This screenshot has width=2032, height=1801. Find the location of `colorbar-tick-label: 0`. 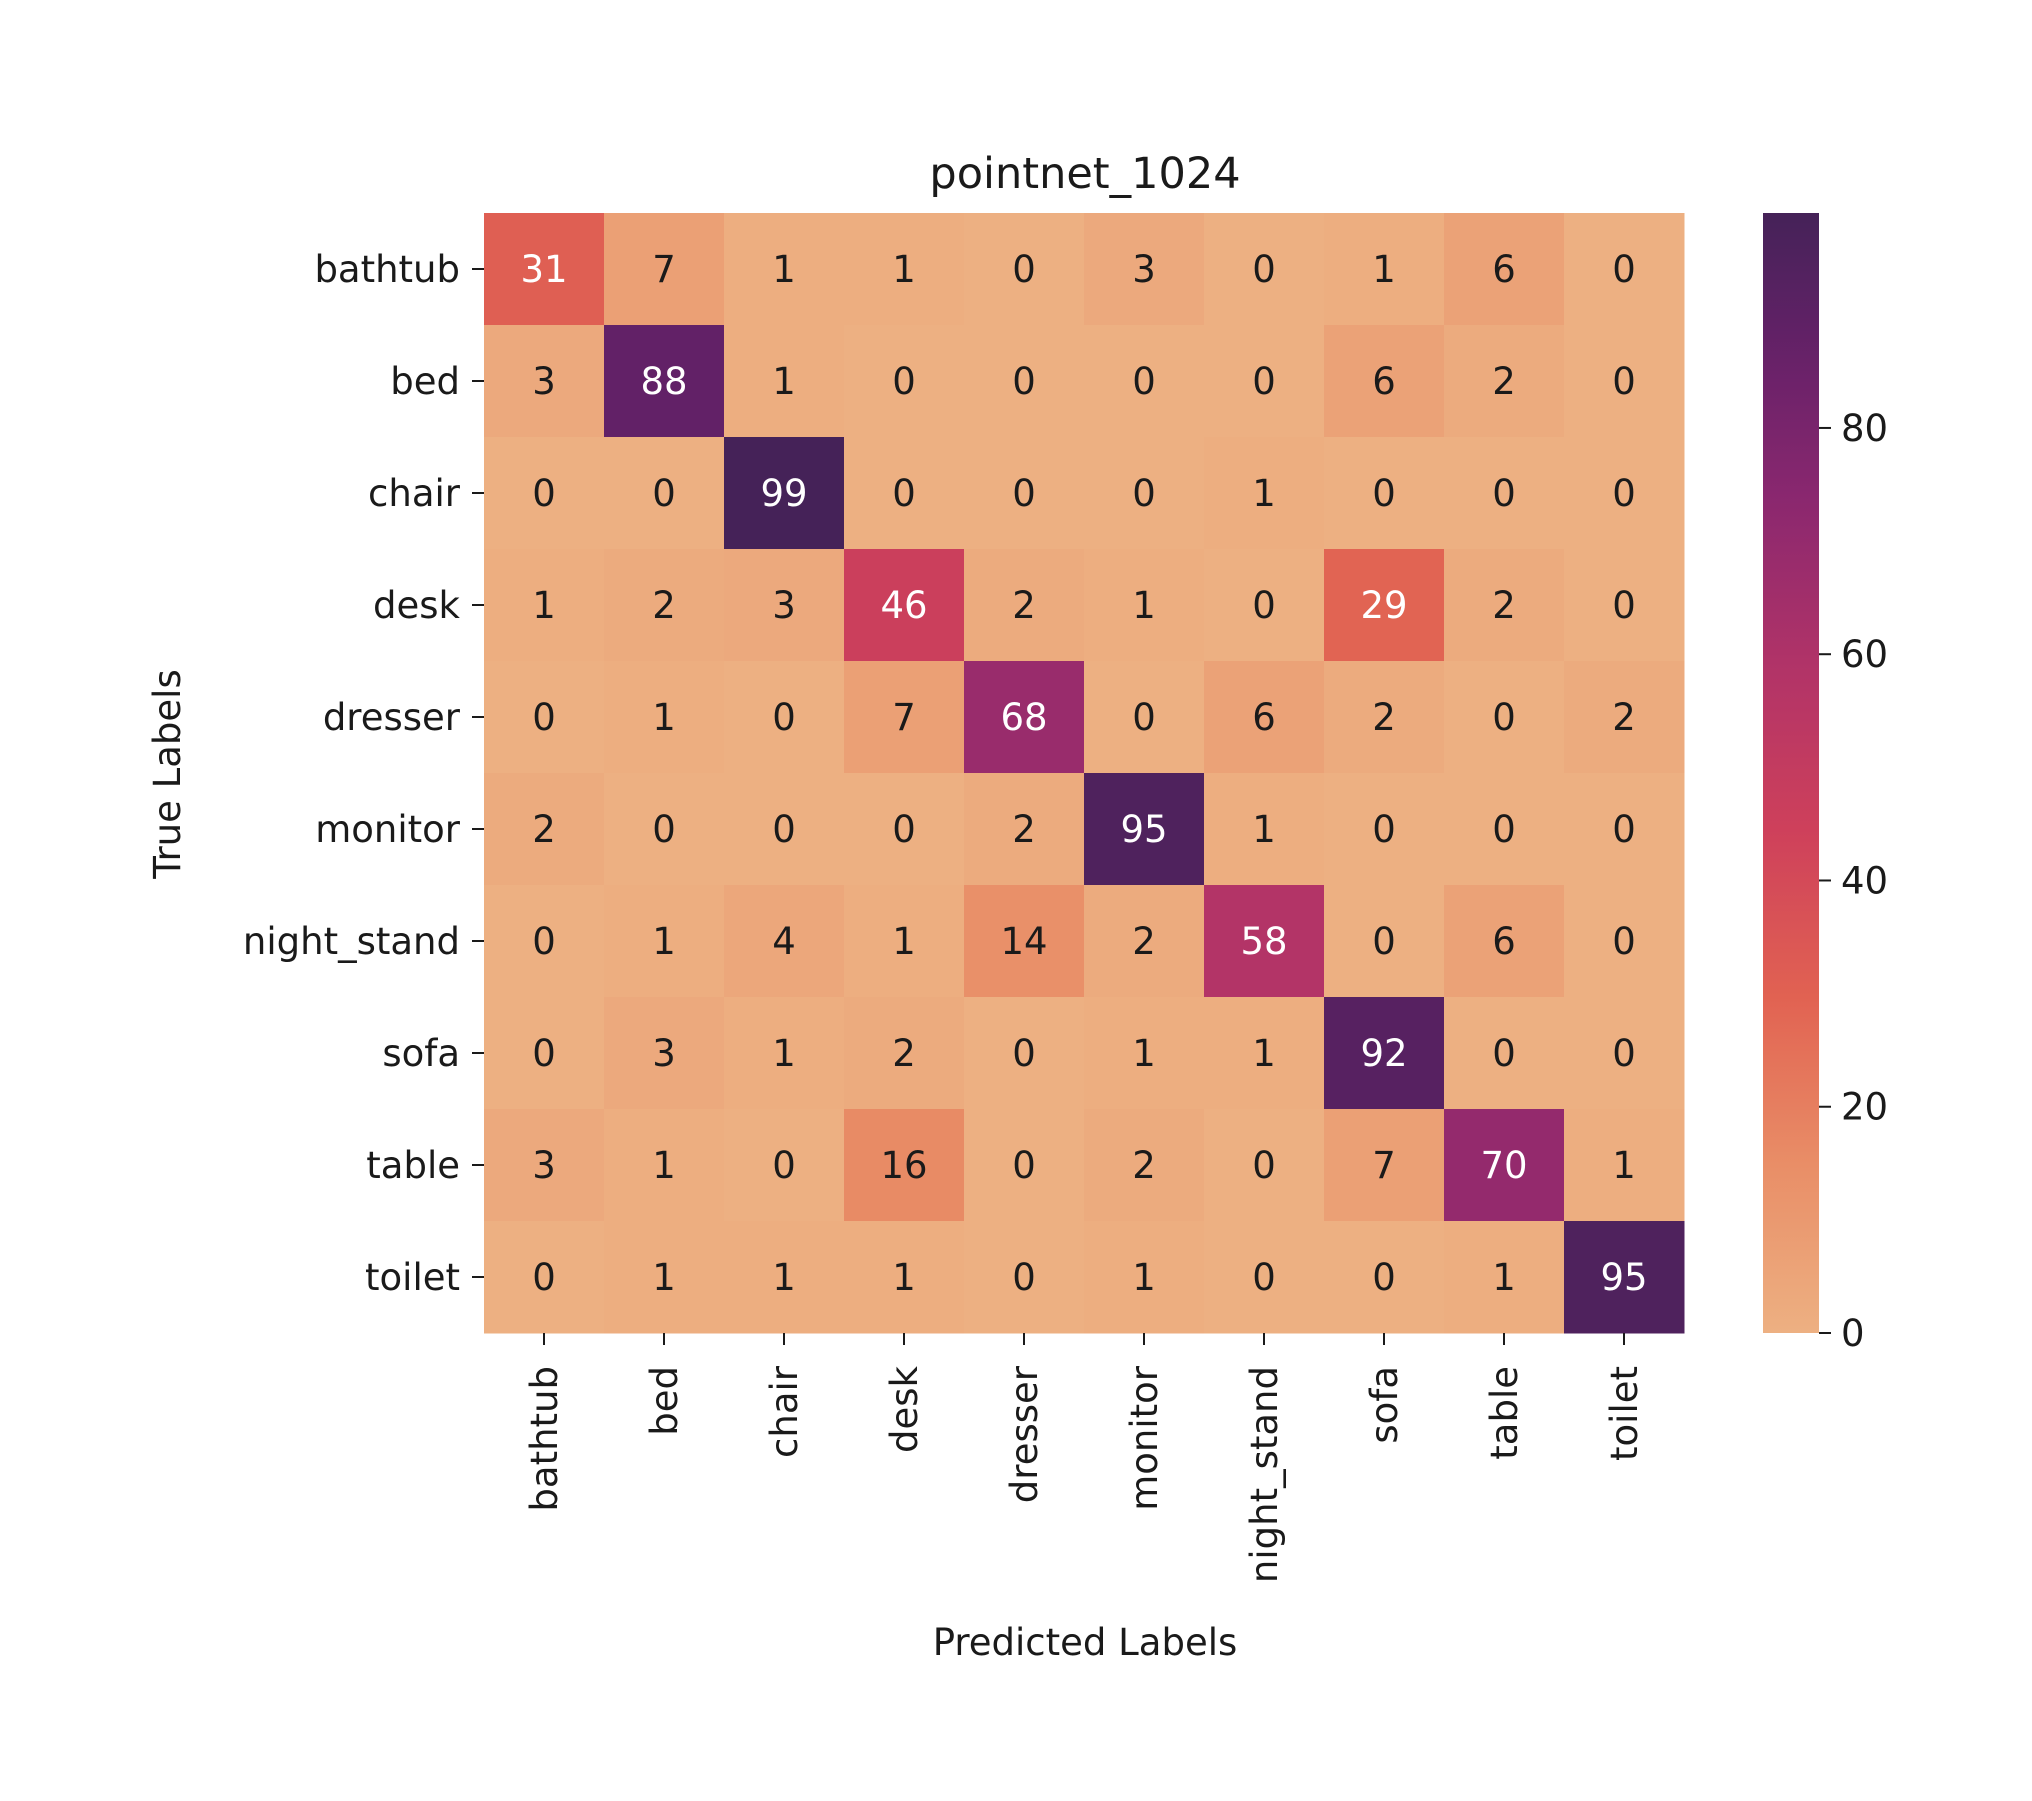

colorbar-tick-label: 0 is located at coordinates (1853, 1333).